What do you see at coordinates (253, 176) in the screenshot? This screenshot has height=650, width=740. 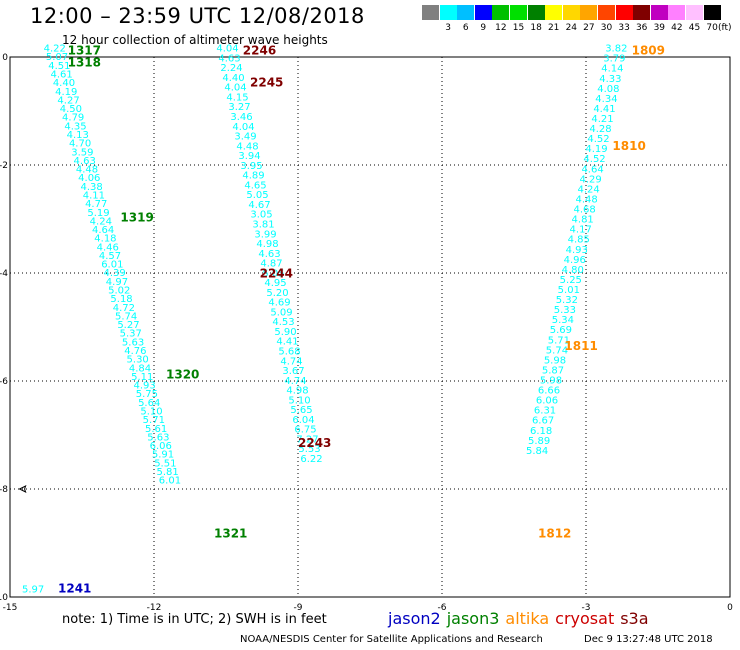 I see `wave-height-value: 4.89` at bounding box center [253, 176].